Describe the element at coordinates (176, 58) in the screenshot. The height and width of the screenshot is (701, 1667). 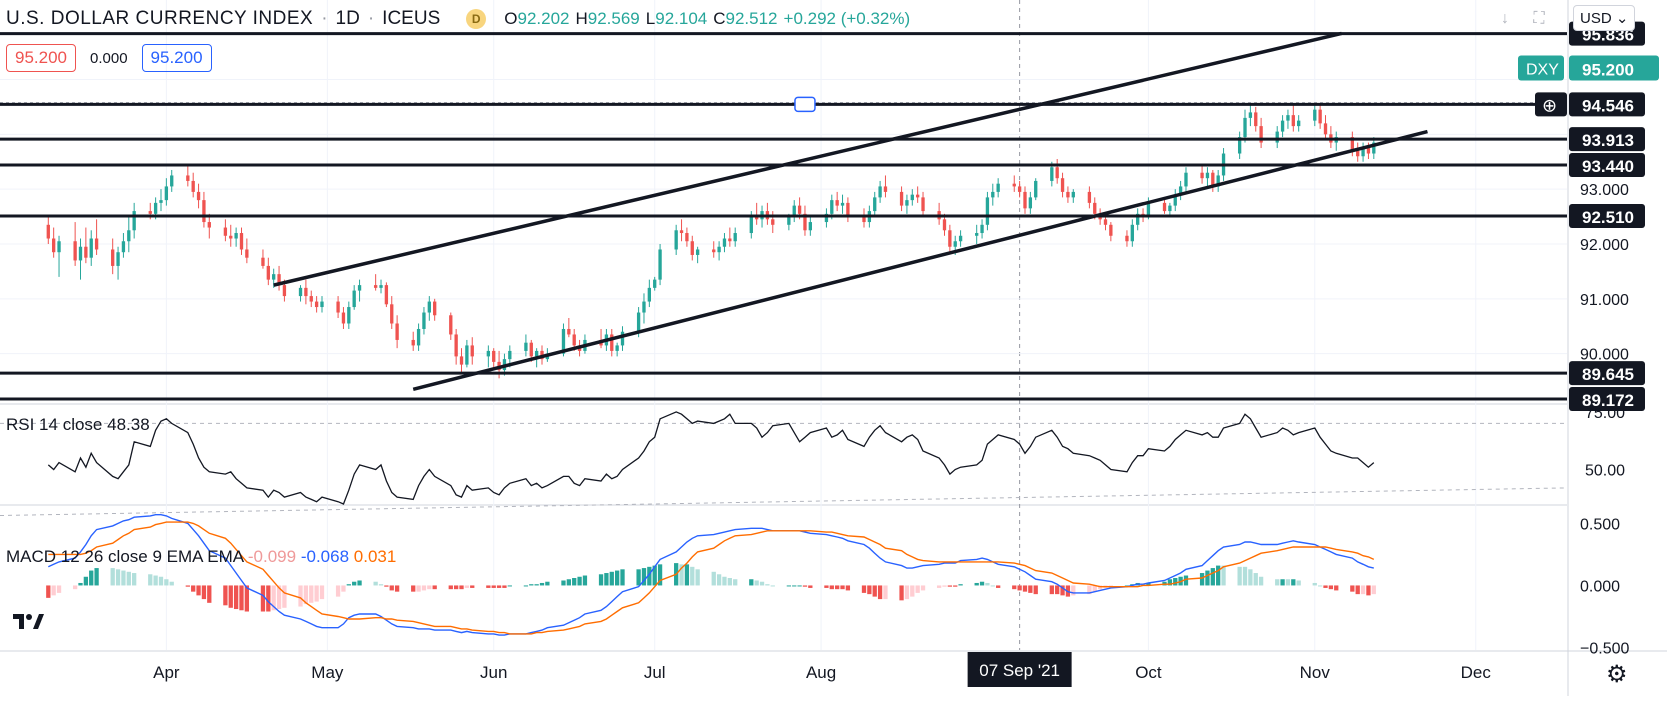
I see `buy-button: 95.200` at that location.